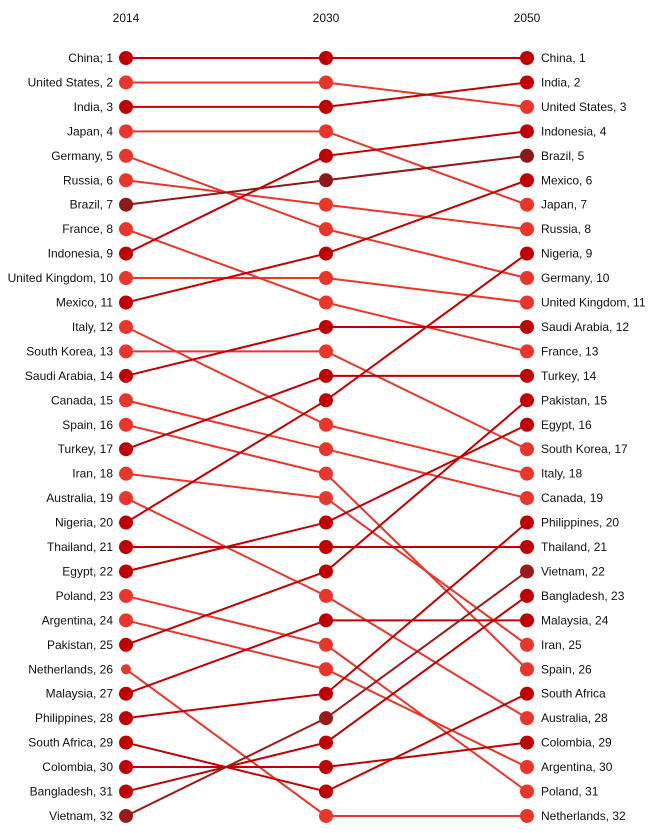 The height and width of the screenshot is (833, 654). What do you see at coordinates (326, 693) in the screenshot?
I see `dot-philippines-2030` at bounding box center [326, 693].